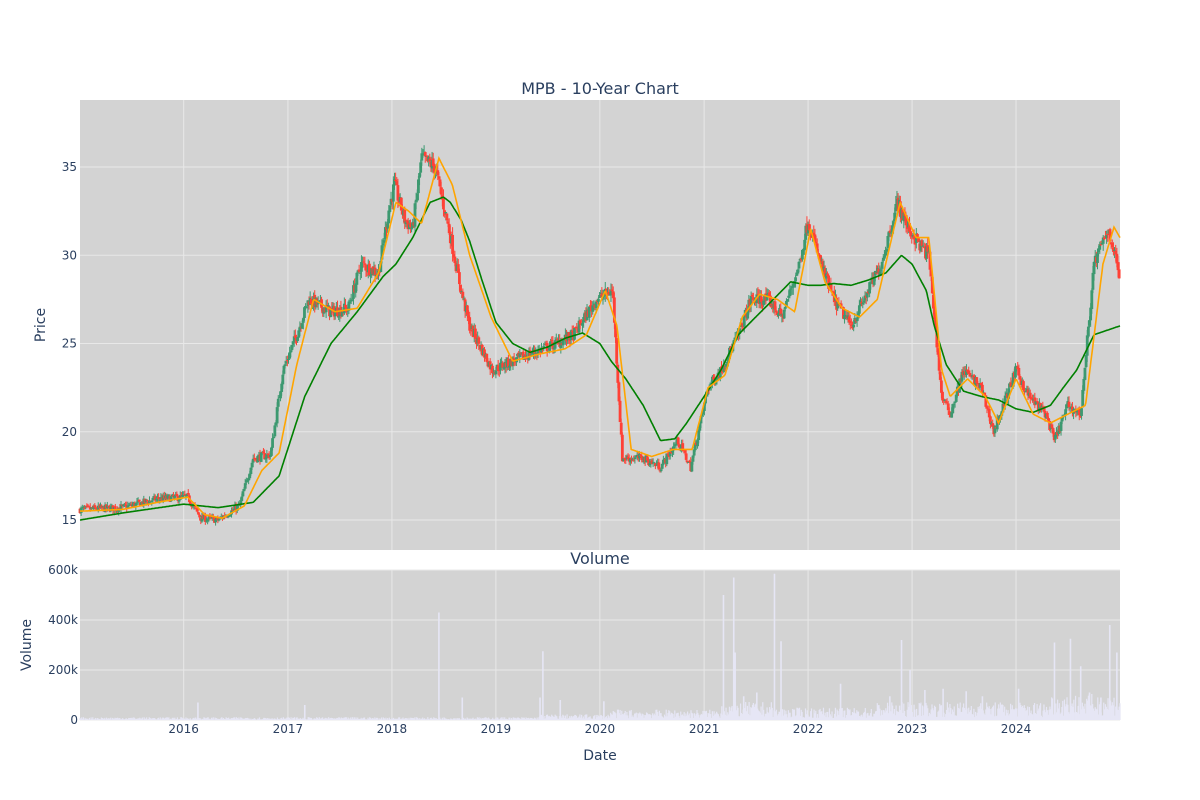 This screenshot has height=800, width=1200. I want to click on volume-spike-bar, so click(943, 704).